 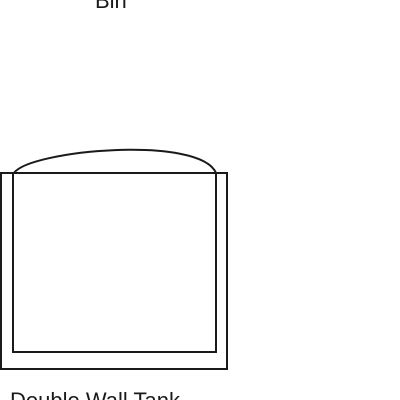 I want to click on dome-roof, so click(x=115, y=161).